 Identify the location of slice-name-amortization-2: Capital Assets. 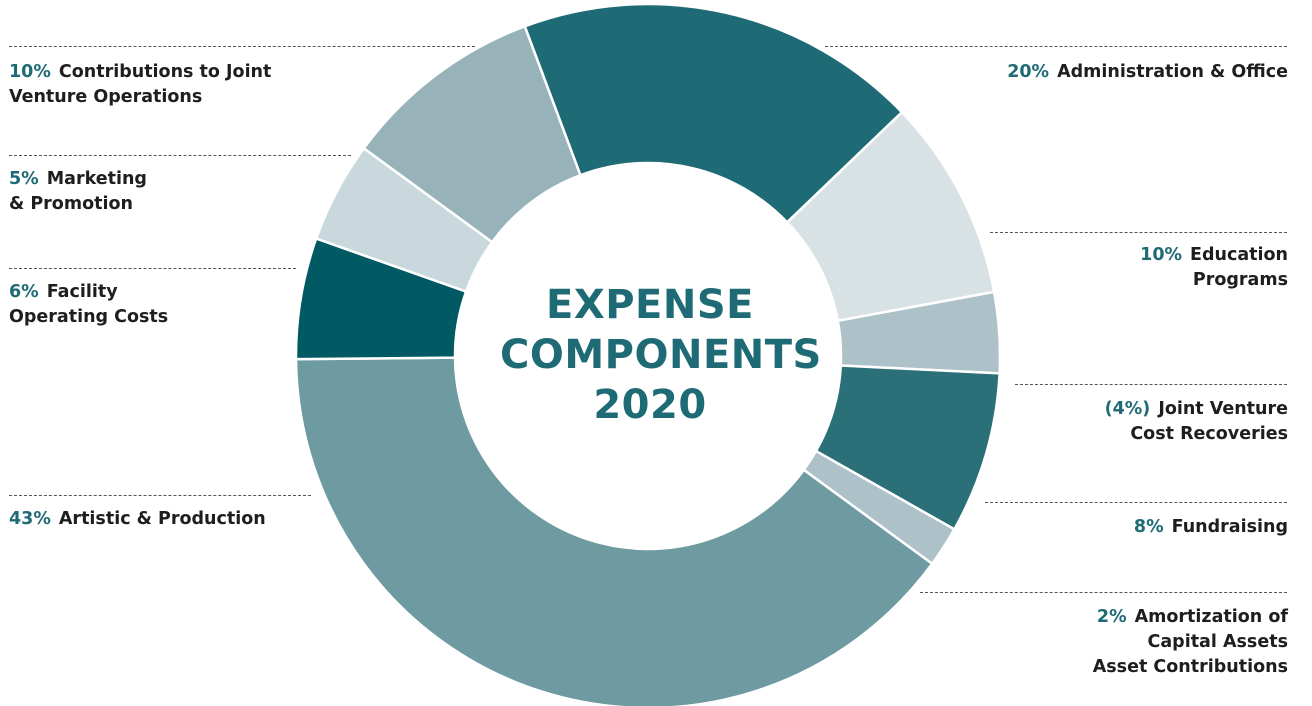
(1217, 642).